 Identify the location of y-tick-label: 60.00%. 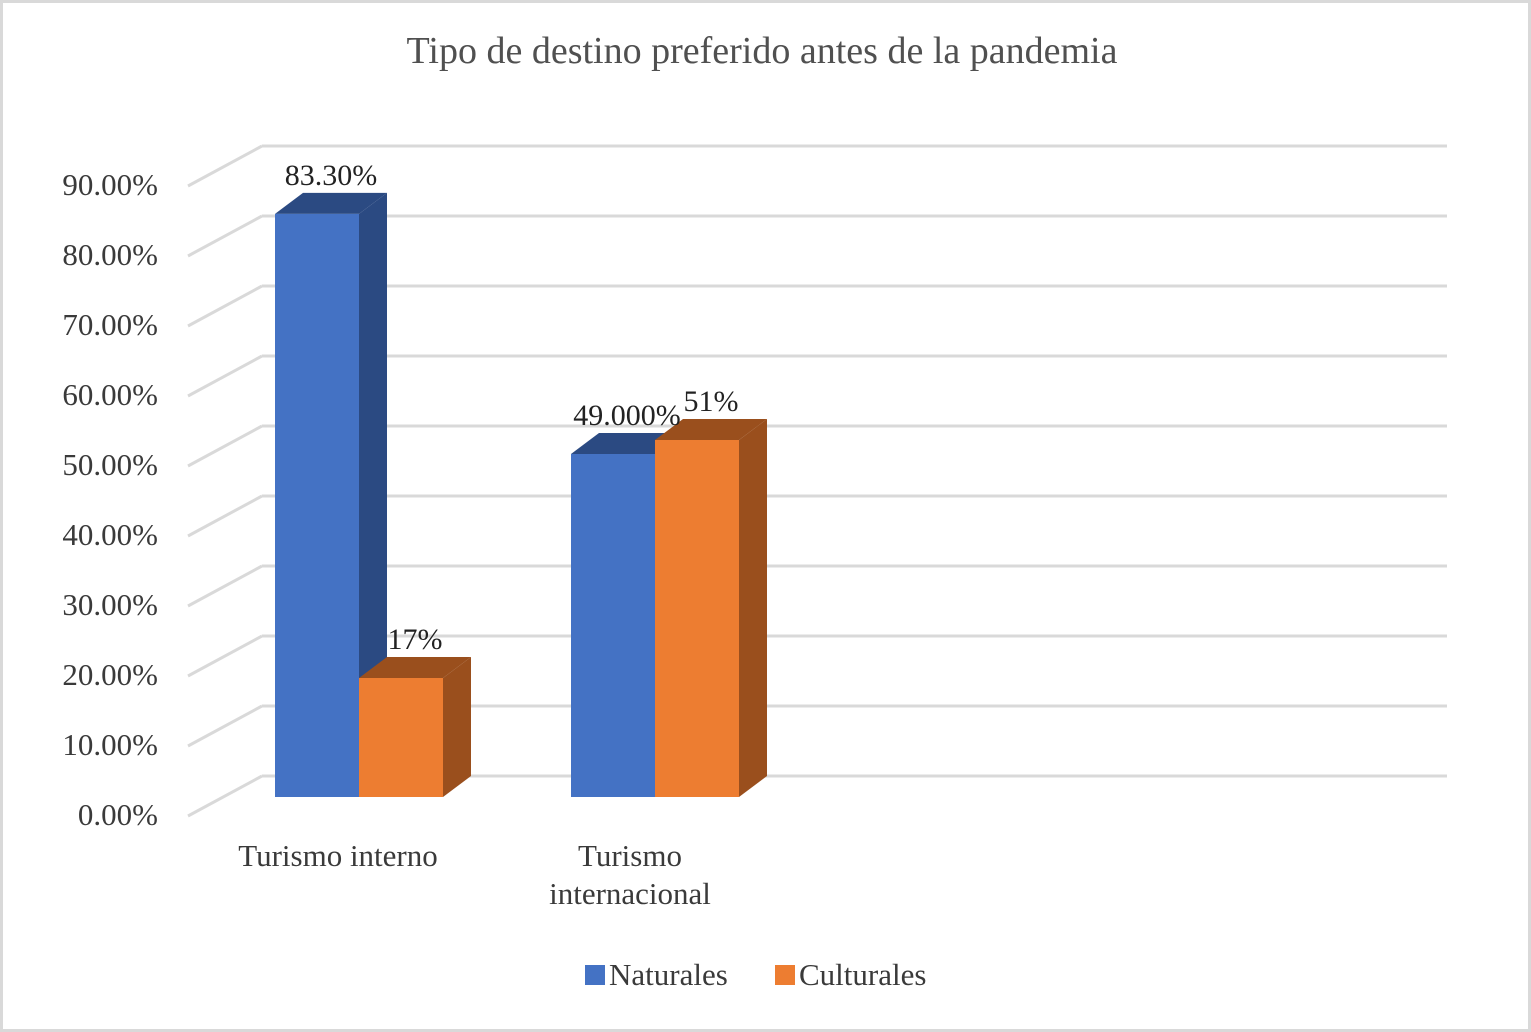
(110, 394).